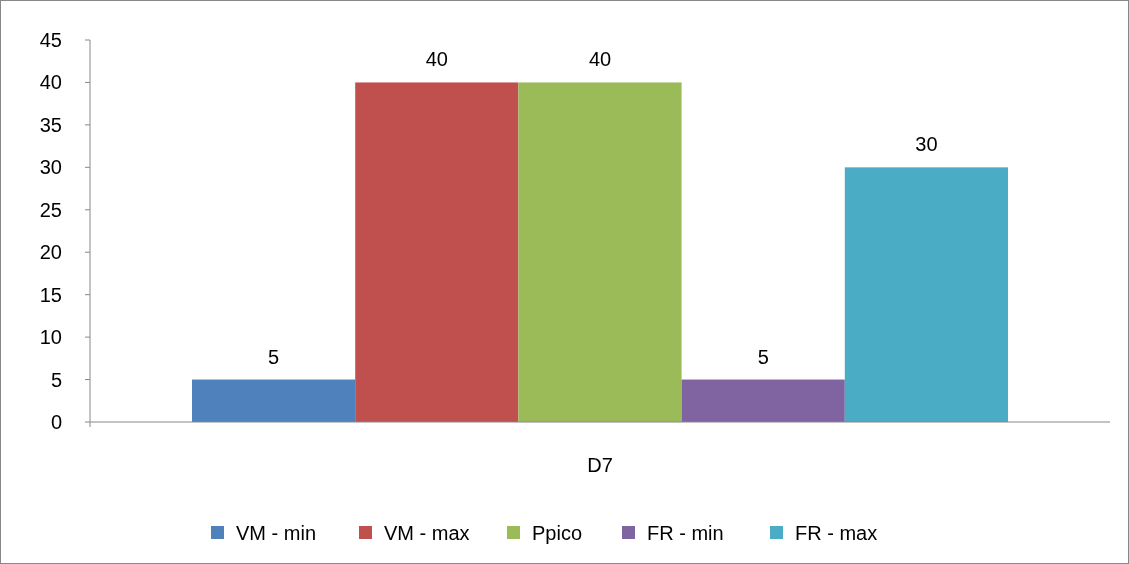 The image size is (1129, 564). What do you see at coordinates (50, 252) in the screenshot?
I see `y-tick-label: 20` at bounding box center [50, 252].